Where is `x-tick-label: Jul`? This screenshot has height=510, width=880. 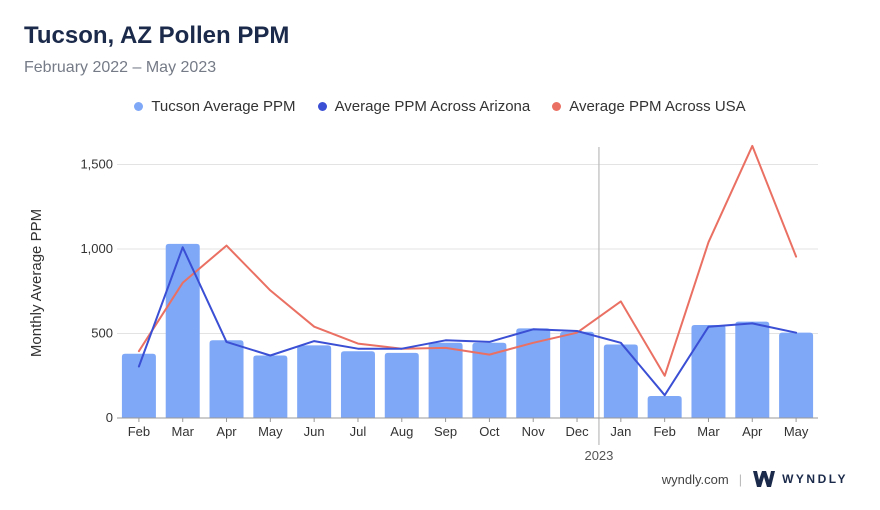
x-tick-label: Jul is located at coordinates (358, 431).